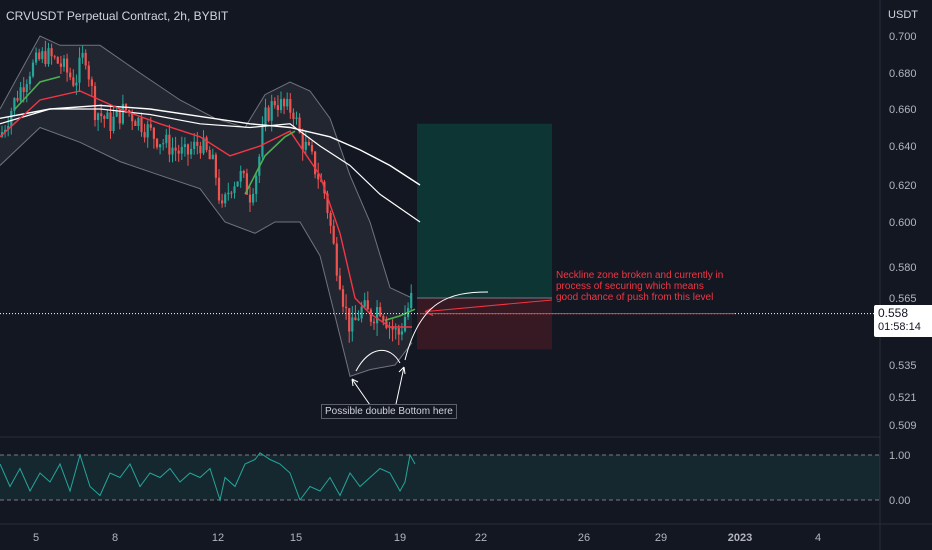  What do you see at coordinates (117, 16) in the screenshot?
I see `symbol-title: CRVUSDT Perpetual Contract, 2h, BYBIT` at bounding box center [117, 16].